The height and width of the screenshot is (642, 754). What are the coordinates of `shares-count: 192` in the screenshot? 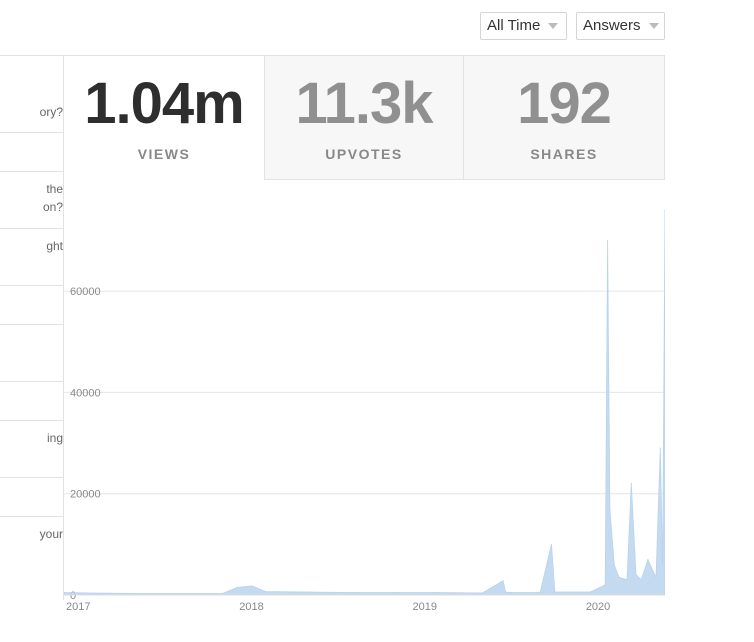 It's located at (564, 103).